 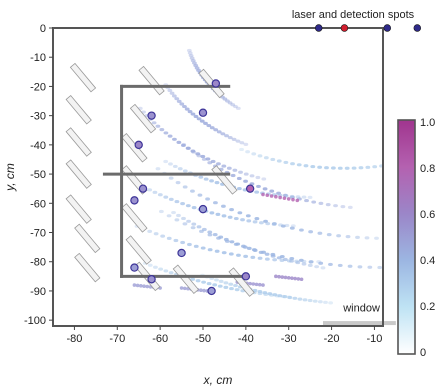 What do you see at coordinates (374, 339) in the screenshot?
I see `x-tick-label: -10` at bounding box center [374, 339].